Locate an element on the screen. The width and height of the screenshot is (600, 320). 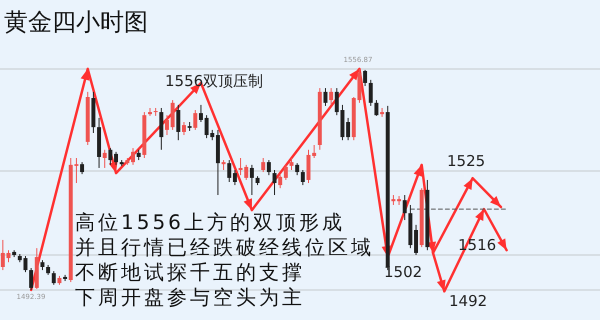
annotation: 不断地试探千五的支撑 is located at coordinates (190, 272).